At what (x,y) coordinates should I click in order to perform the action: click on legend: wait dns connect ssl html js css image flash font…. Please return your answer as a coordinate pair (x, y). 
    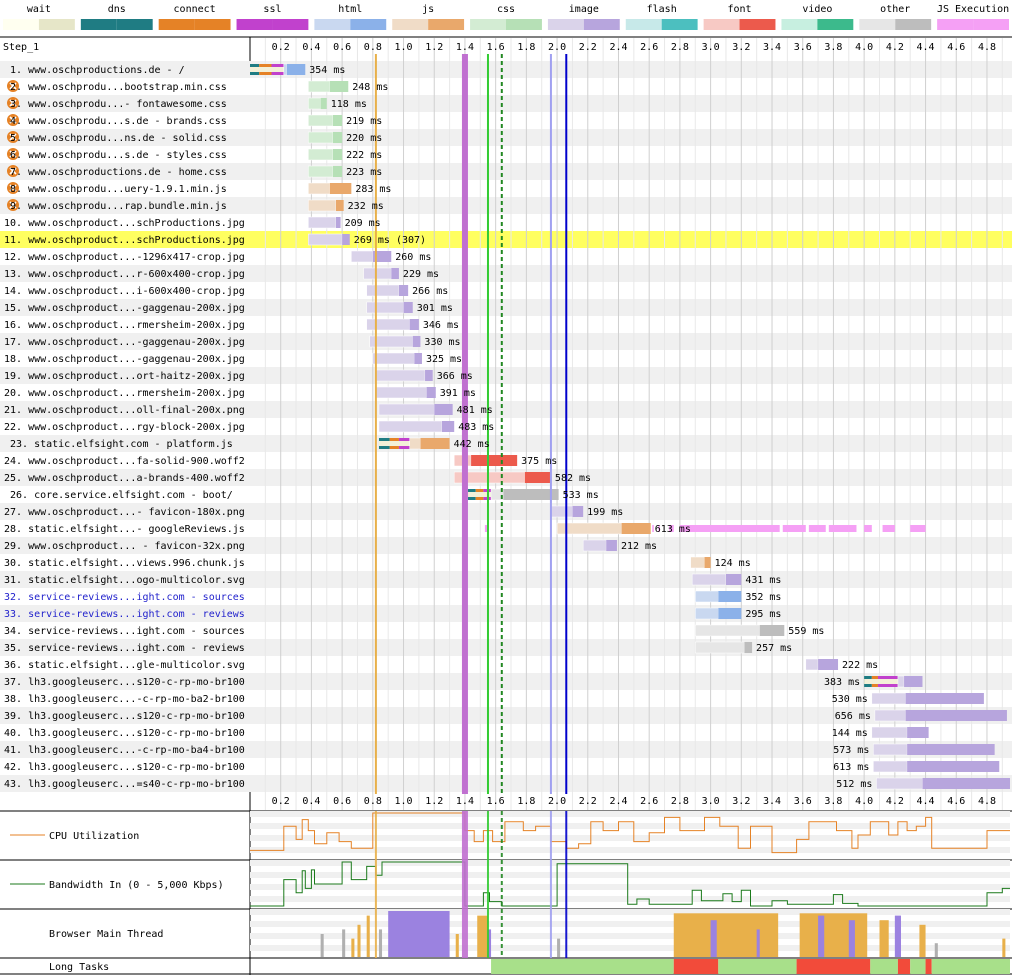
    Looking at the image, I should click on (506, 17).